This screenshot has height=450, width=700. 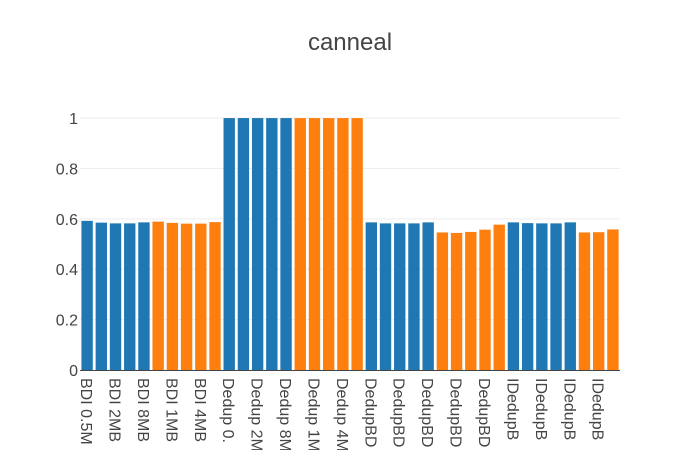 I want to click on x-tick-label: Dedup 2M, so click(x=256, y=414).